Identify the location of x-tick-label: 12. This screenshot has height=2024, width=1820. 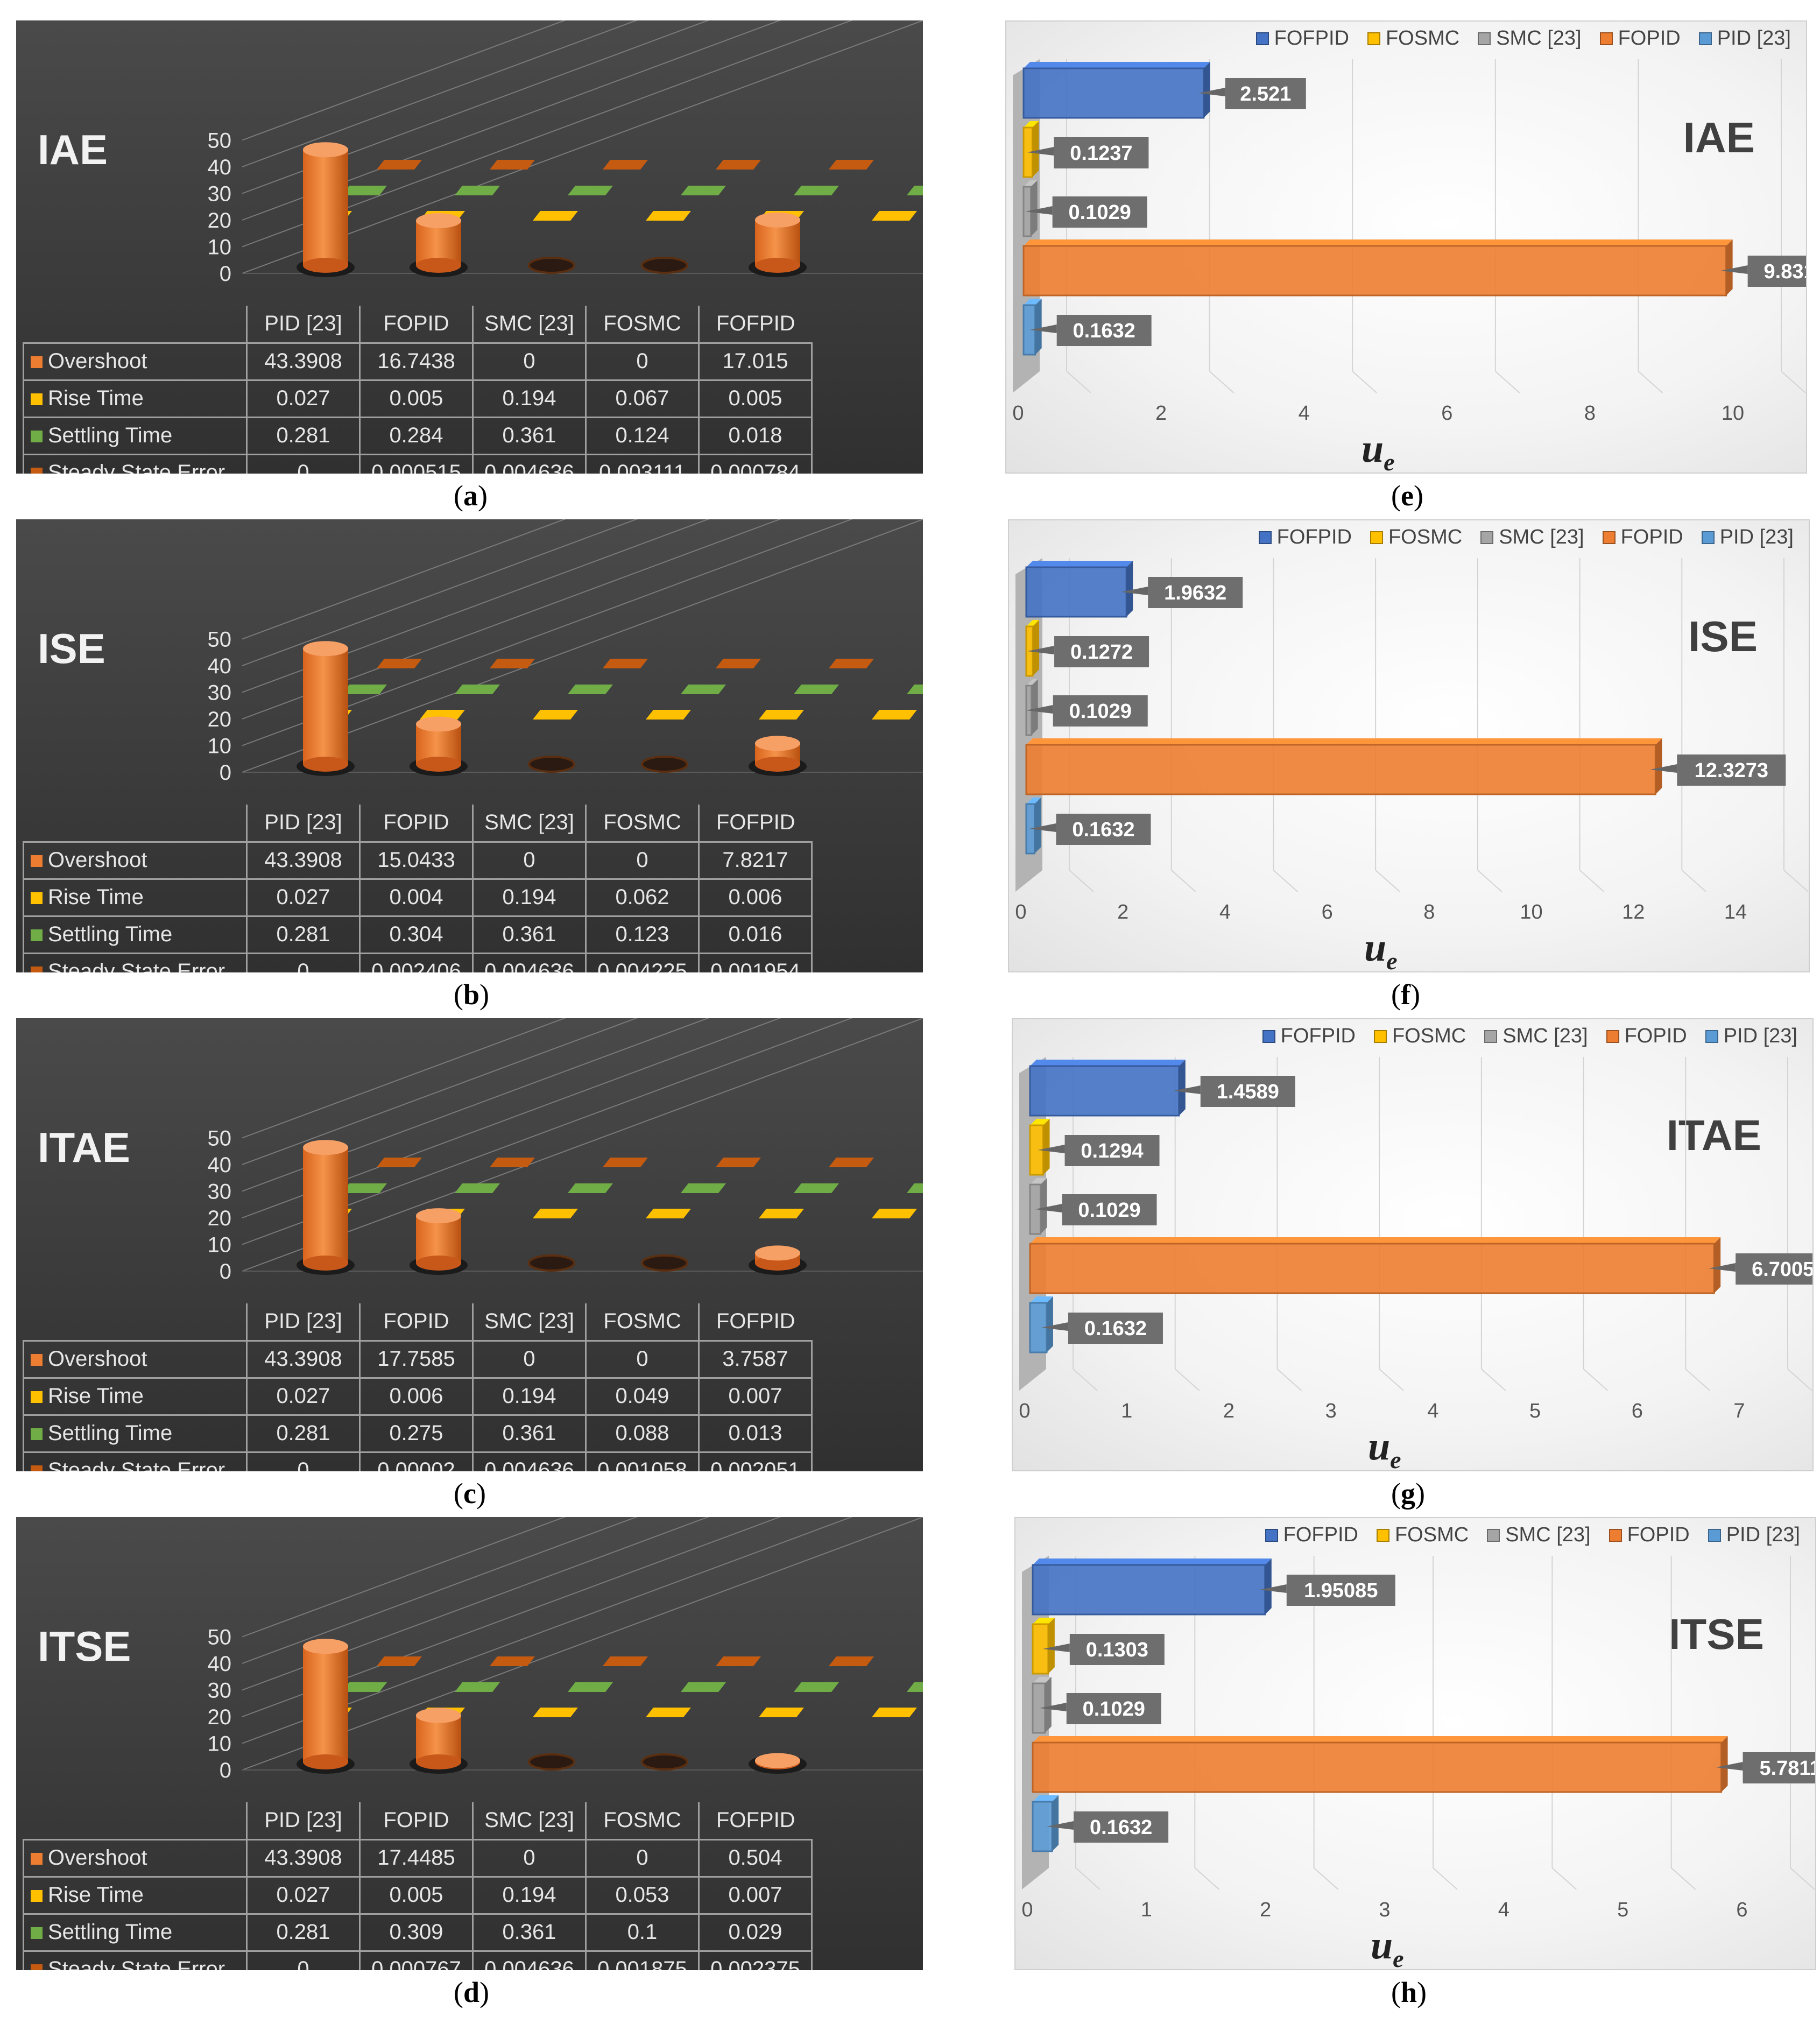
(1633, 912).